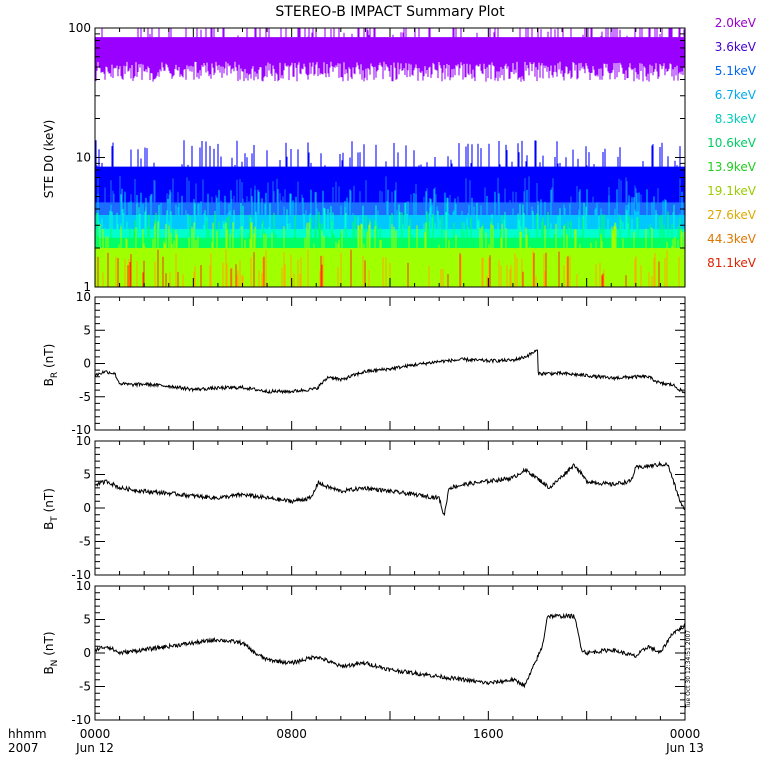  I want to click on time-axis-row-label: hhmm, so click(27, 734).